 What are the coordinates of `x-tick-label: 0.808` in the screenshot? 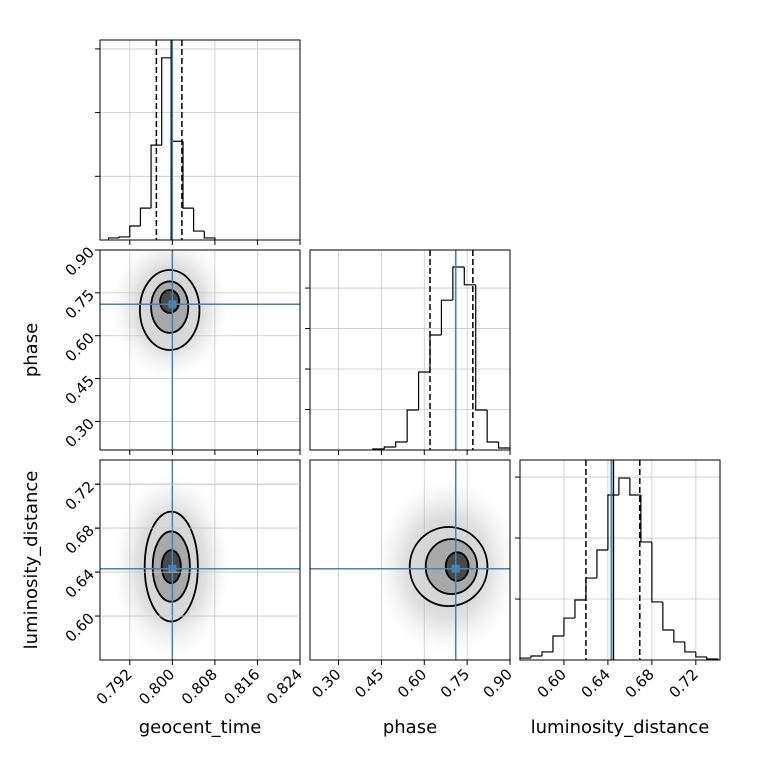 It's located at (199, 686).